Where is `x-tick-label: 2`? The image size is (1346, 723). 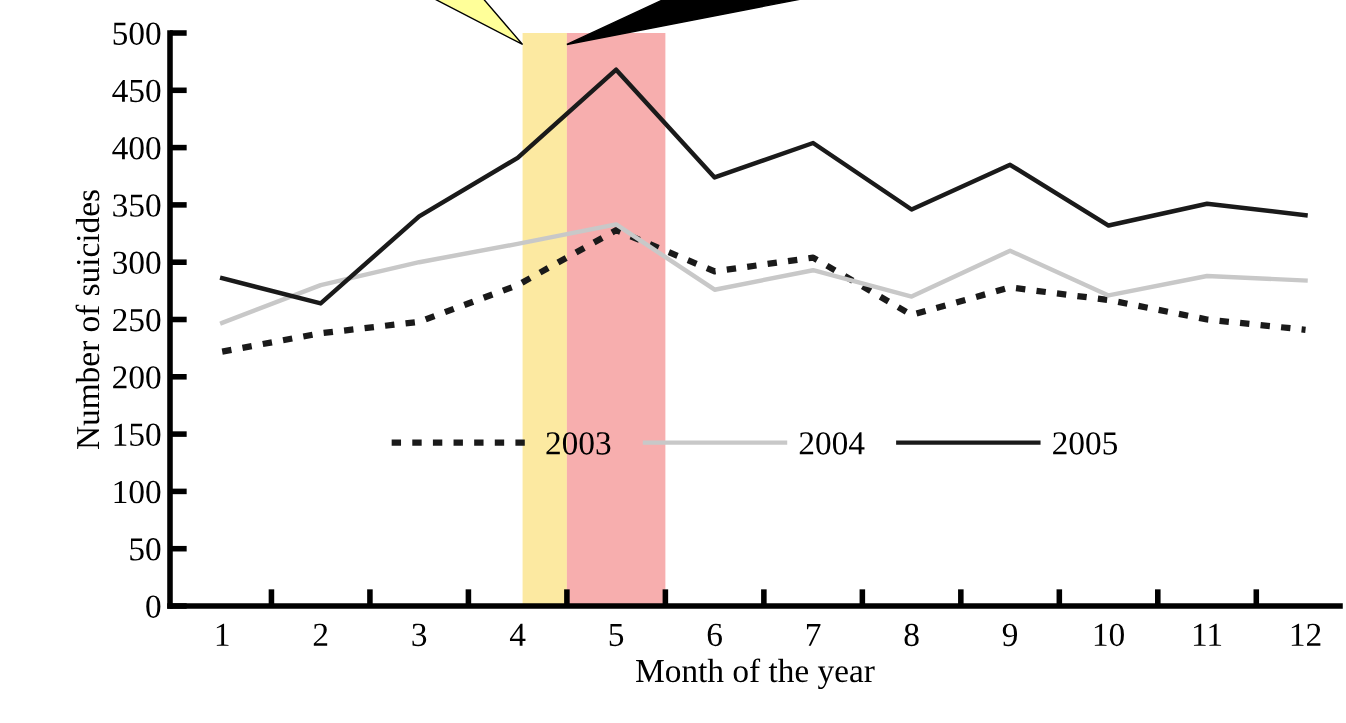
x-tick-label: 2 is located at coordinates (320, 634).